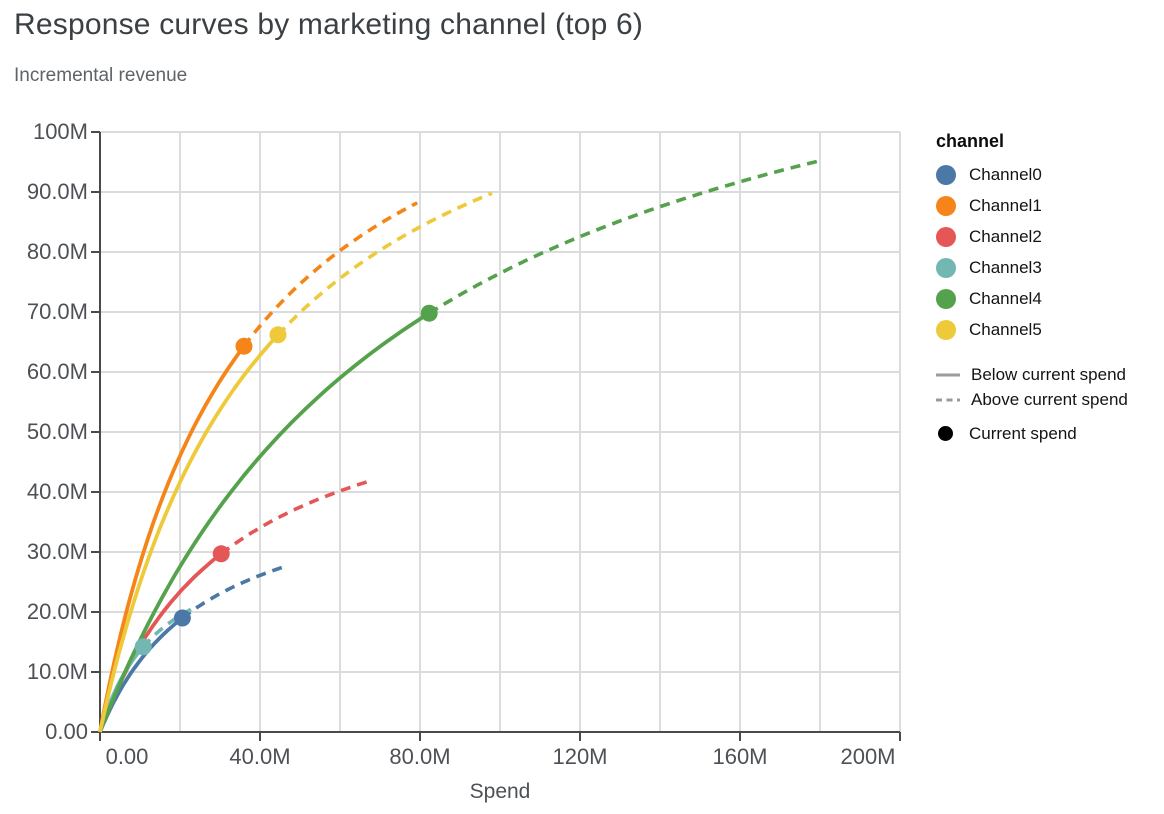 The width and height of the screenshot is (1164, 814). I want to click on channel-label: Channel4, so click(1005, 298).